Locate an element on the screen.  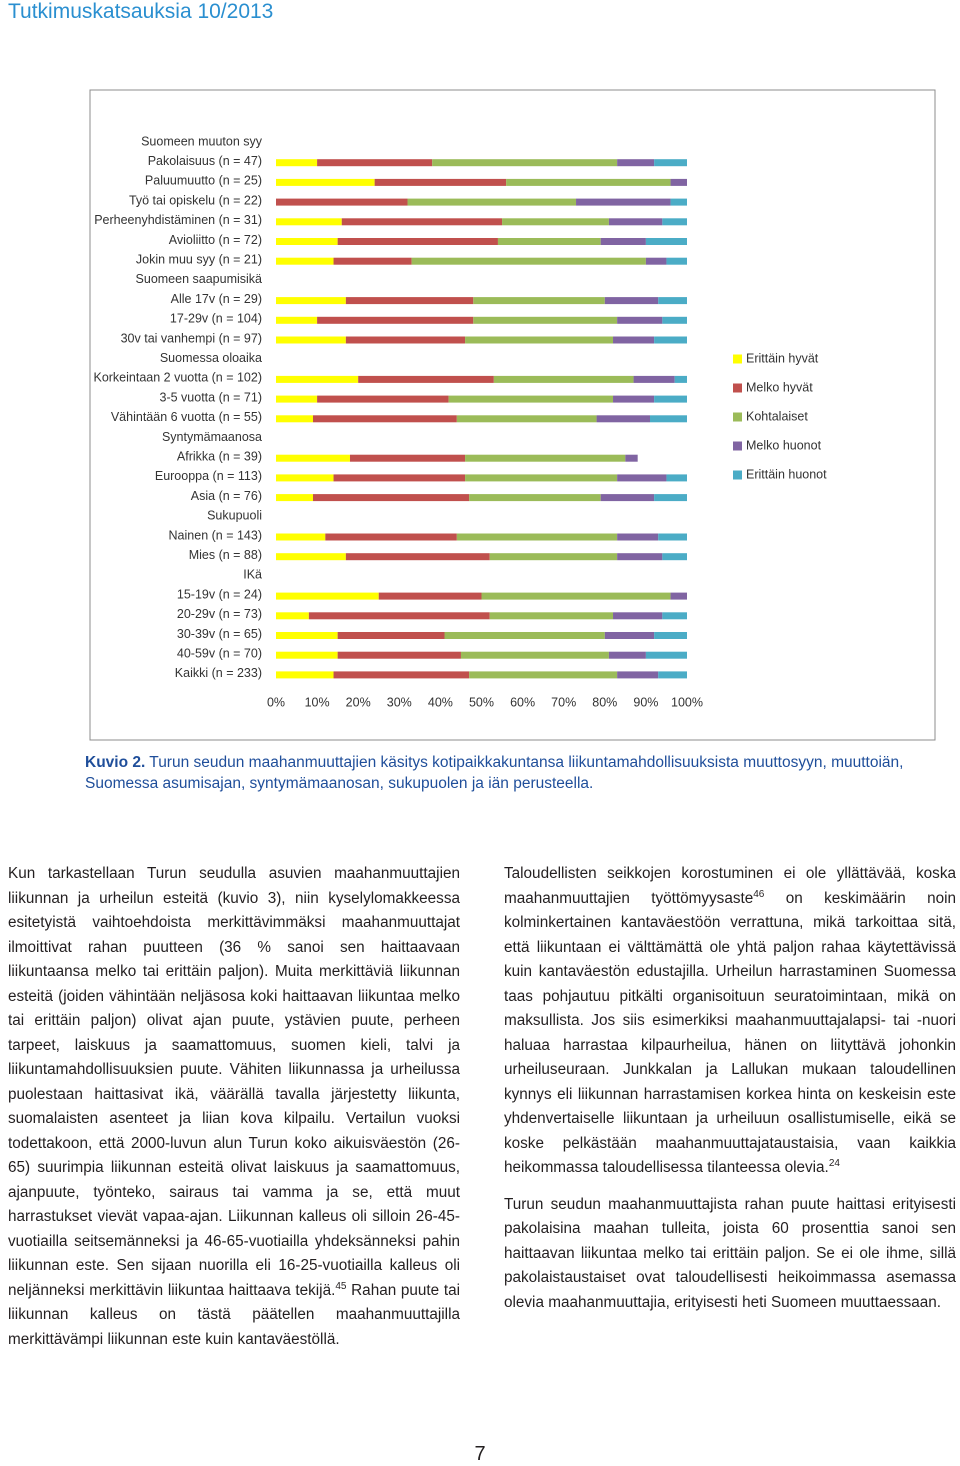
x-tick-label: 0% is located at coordinates (276, 702).